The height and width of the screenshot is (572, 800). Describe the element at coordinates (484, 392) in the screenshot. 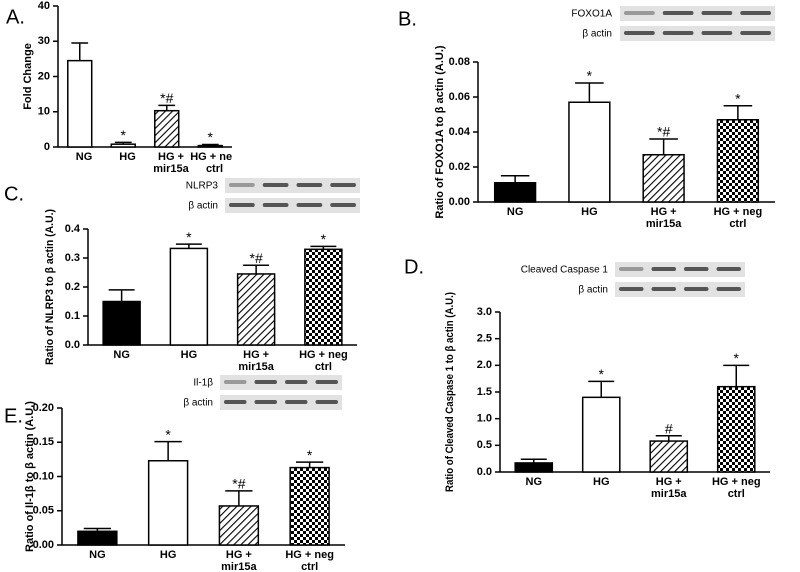

I see `y-tick-label: 1.5` at that location.